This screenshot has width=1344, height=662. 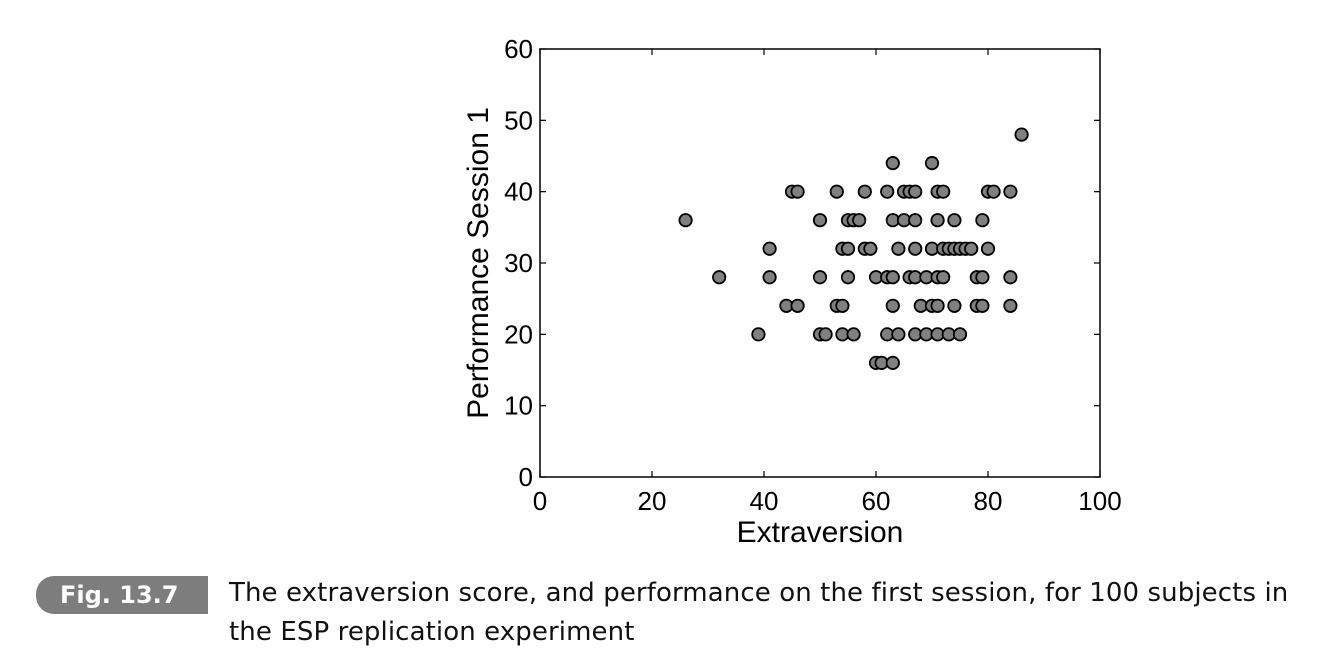 What do you see at coordinates (764, 501) in the screenshot?
I see `x-tick-label: 40` at bounding box center [764, 501].